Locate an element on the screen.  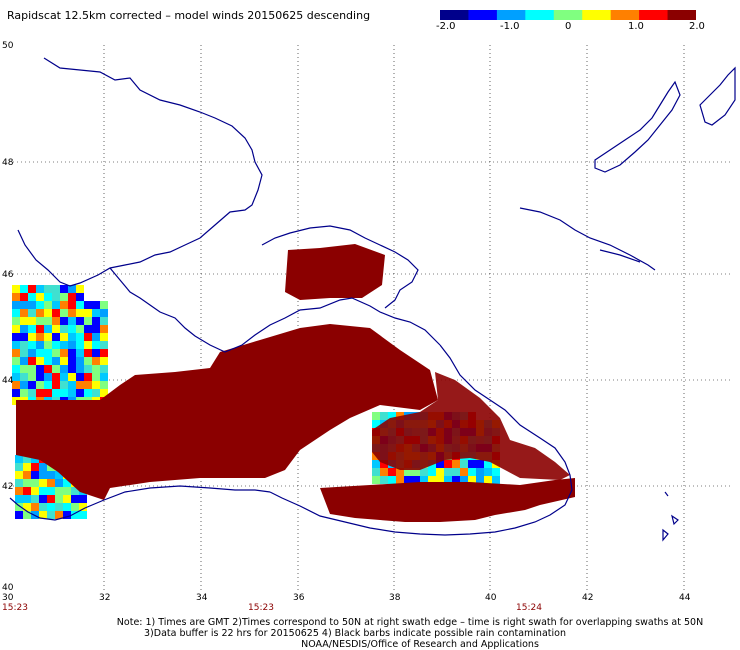
lon-label-34: 34 is located at coordinates (202, 598).